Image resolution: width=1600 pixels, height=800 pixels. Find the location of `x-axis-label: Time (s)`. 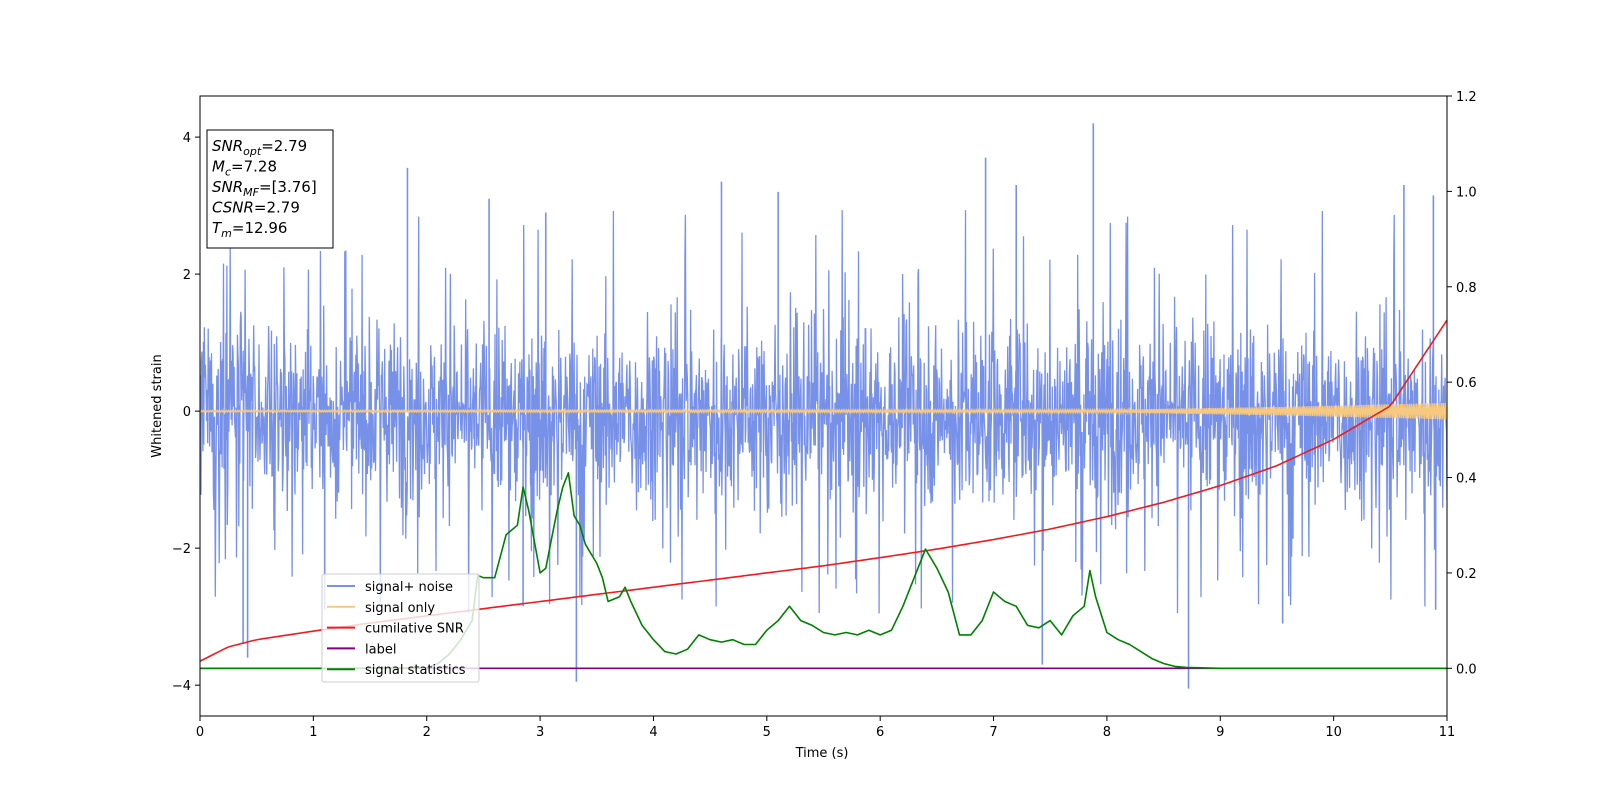

x-axis-label: Time (s) is located at coordinates (822, 753).